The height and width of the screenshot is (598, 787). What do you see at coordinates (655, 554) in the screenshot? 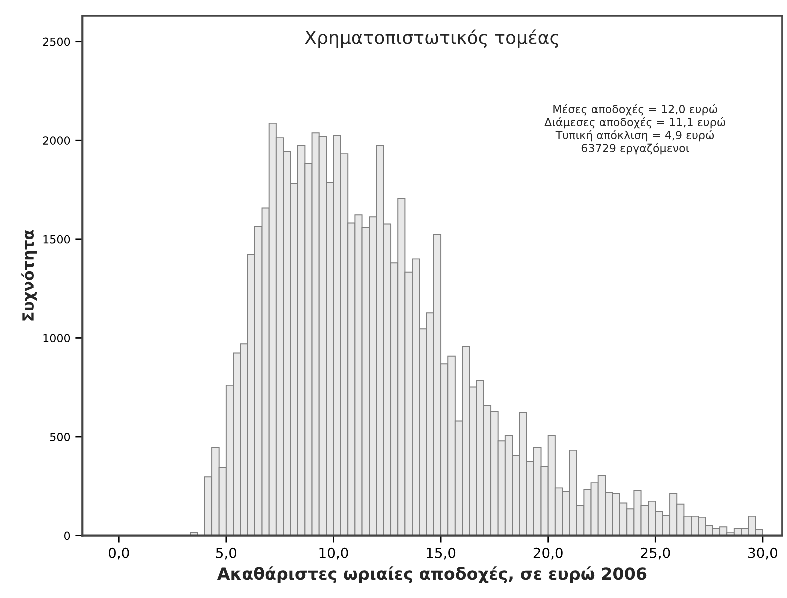
I see `x-tick-label: 25,0` at bounding box center [655, 554].